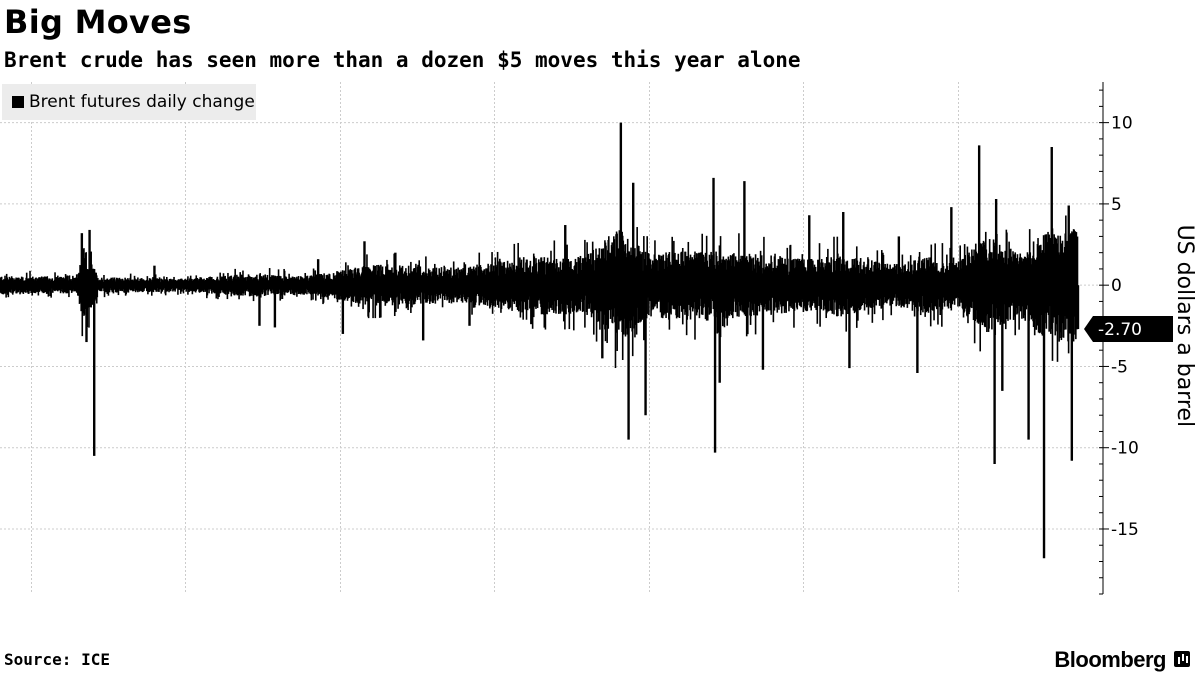 This screenshot has height=674, width=1198. Describe the element at coordinates (1119, 367) in the screenshot. I see `y-tick-label: -5` at that location.